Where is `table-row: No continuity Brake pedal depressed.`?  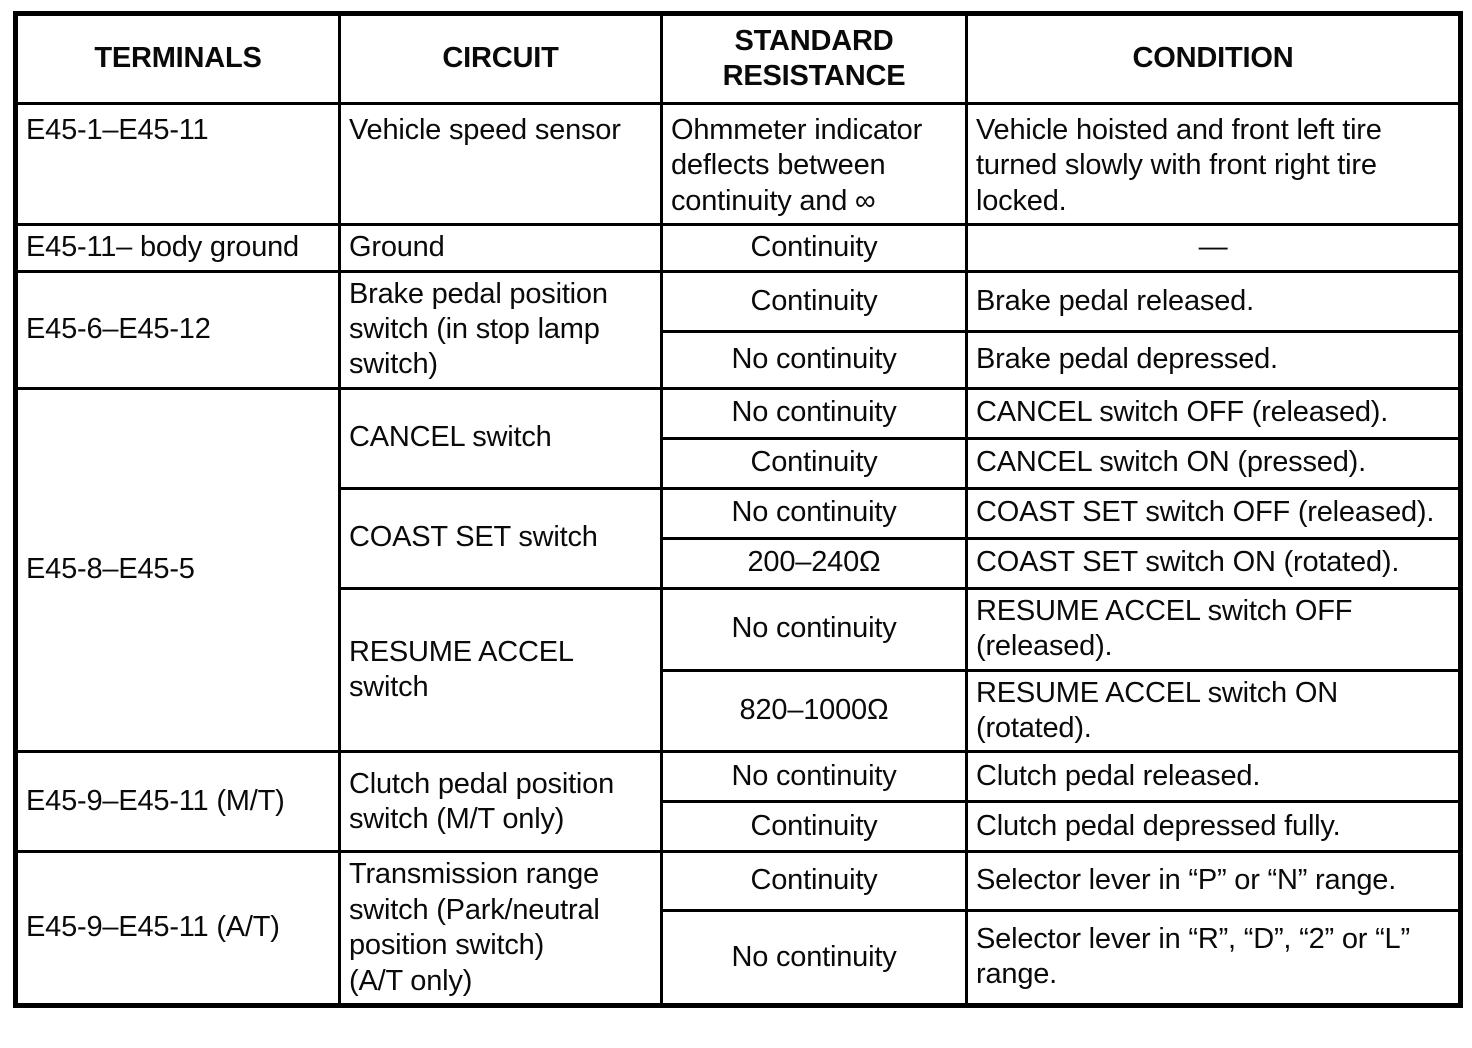
table-row: No continuity Brake pedal depressed. is located at coordinates (739, 360).